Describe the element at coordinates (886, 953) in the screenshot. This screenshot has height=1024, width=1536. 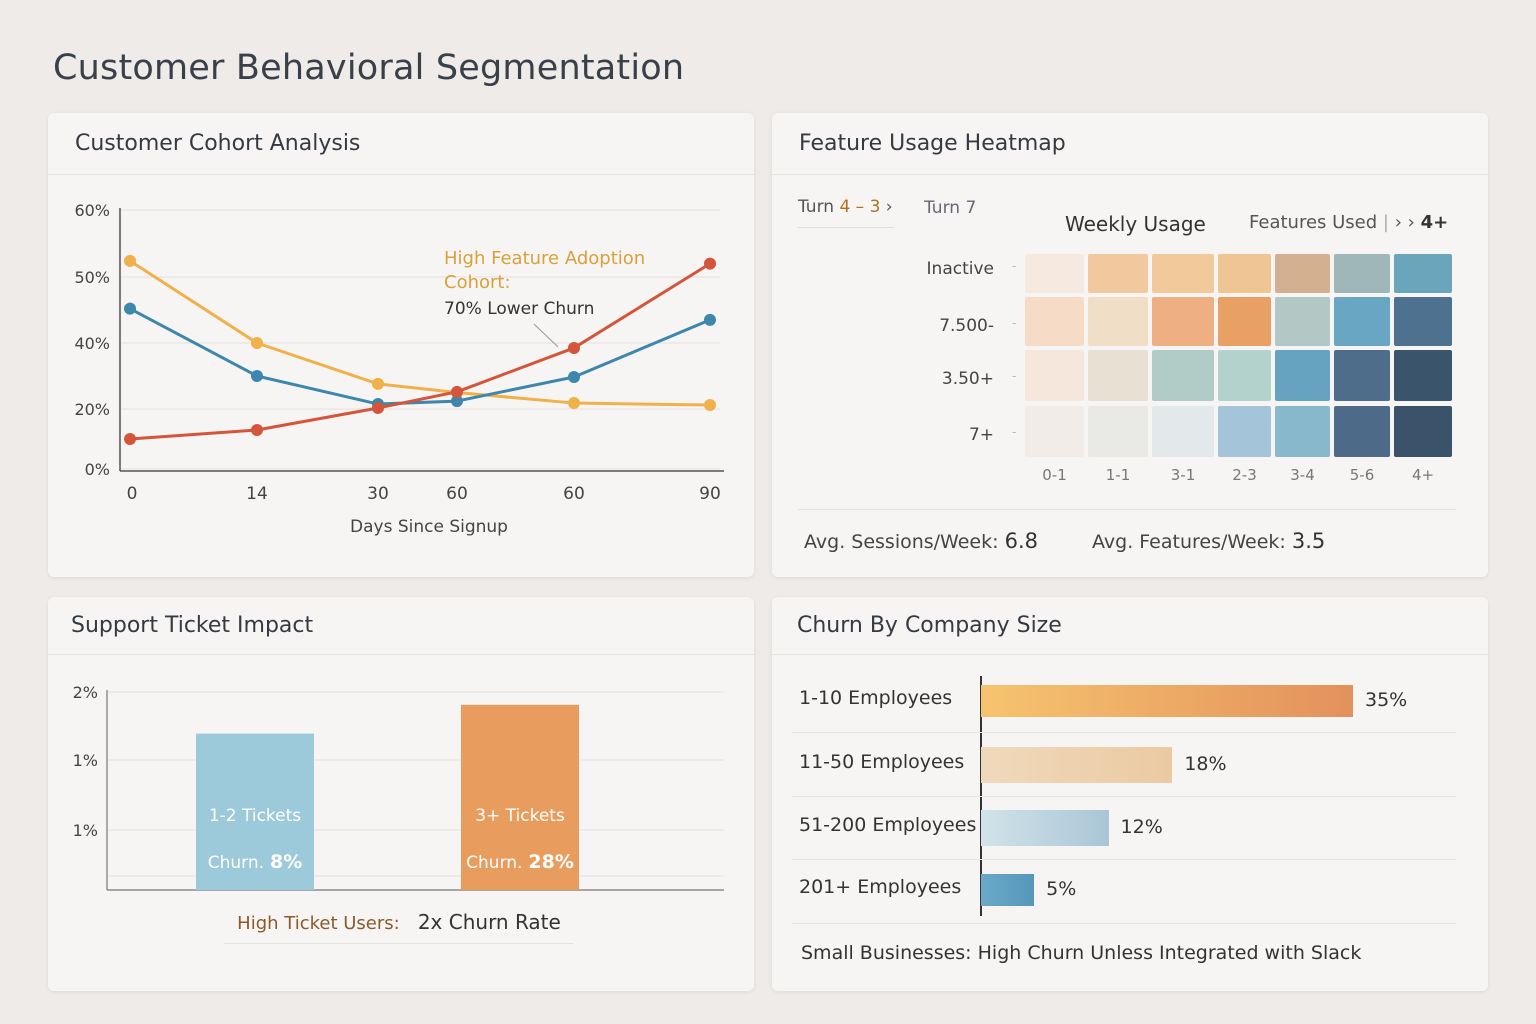
I see `footer-label: Small Businesses:` at that location.